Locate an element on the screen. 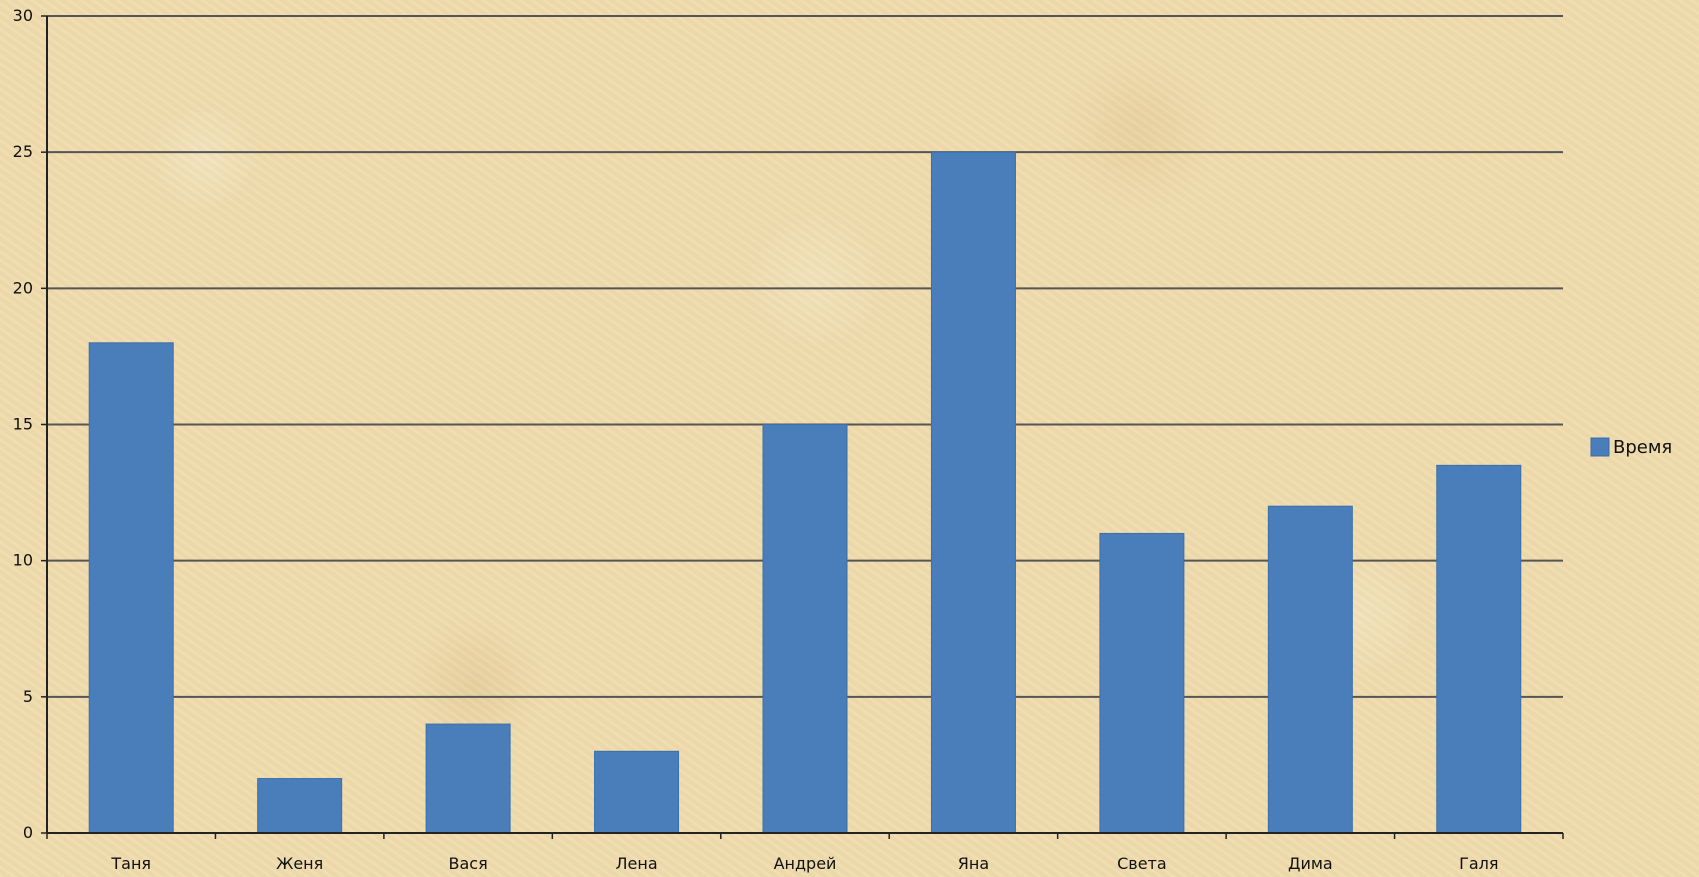 The image size is (1699, 877). legend: Время is located at coordinates (1631, 447).